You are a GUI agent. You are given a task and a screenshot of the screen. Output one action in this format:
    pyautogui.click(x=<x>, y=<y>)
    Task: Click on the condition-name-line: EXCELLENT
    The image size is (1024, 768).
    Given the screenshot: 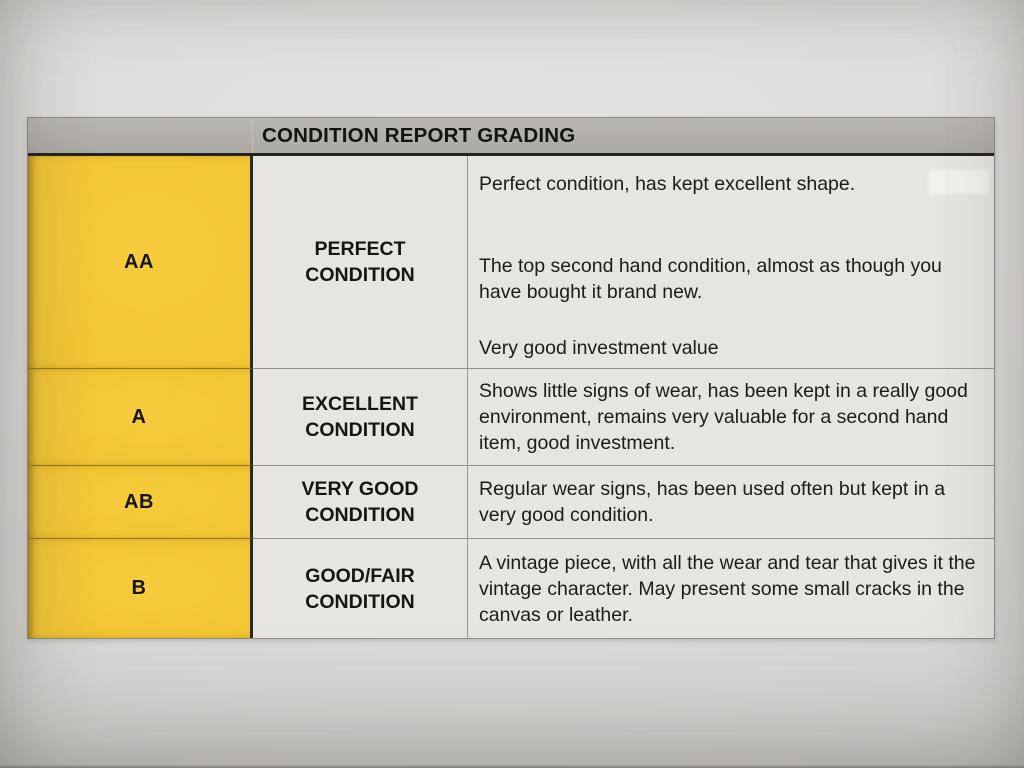 What is the action you would take?
    pyautogui.click(x=360, y=404)
    